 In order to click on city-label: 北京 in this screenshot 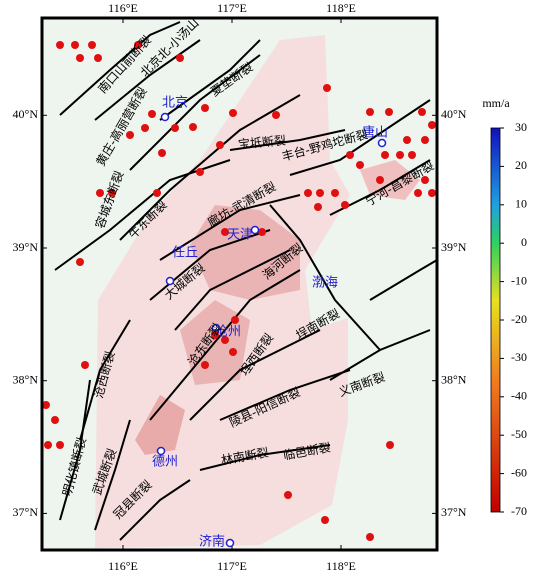, I will do `click(175, 103)`.